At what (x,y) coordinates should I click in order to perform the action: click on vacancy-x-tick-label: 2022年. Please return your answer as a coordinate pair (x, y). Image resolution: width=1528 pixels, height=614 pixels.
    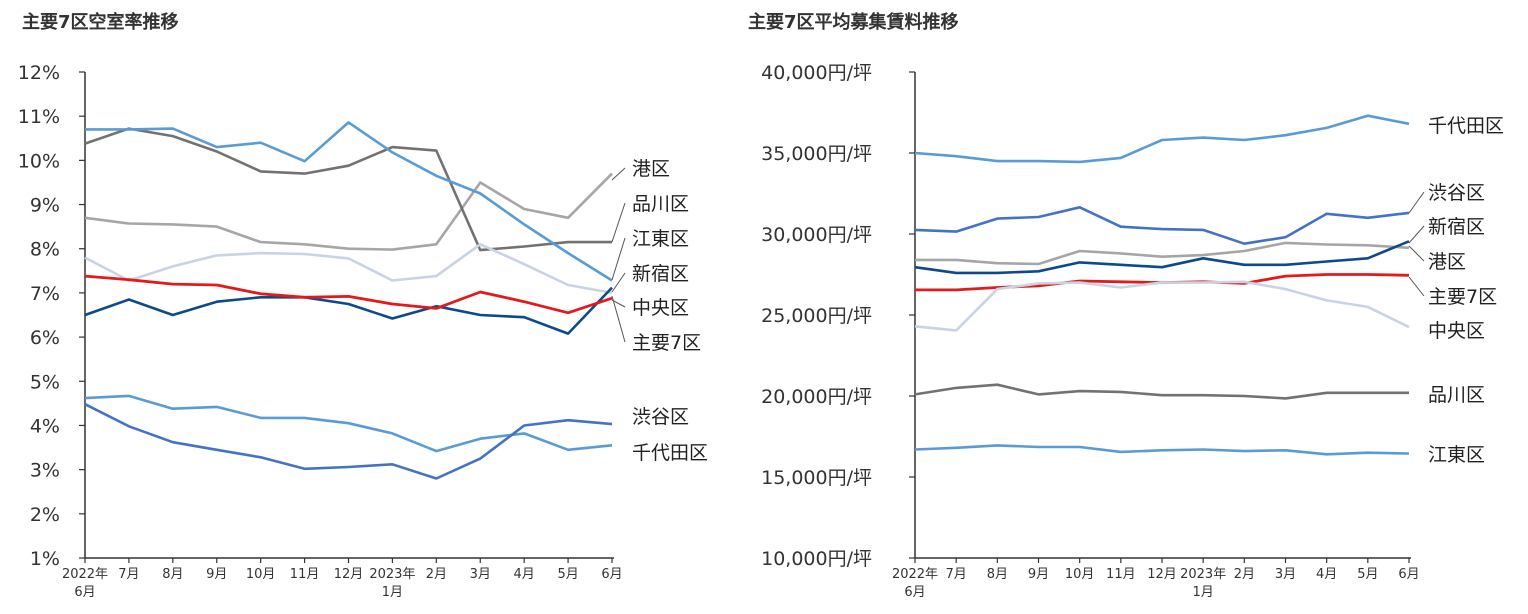
    Looking at the image, I should click on (85, 574).